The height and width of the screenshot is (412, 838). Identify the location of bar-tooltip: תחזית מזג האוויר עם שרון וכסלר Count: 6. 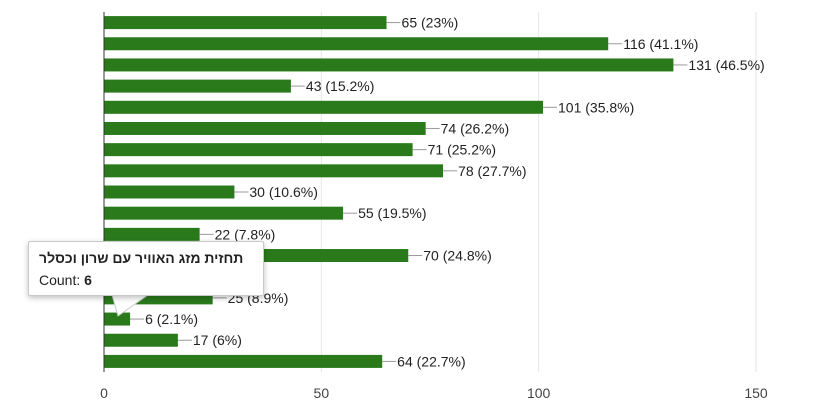
(146, 268).